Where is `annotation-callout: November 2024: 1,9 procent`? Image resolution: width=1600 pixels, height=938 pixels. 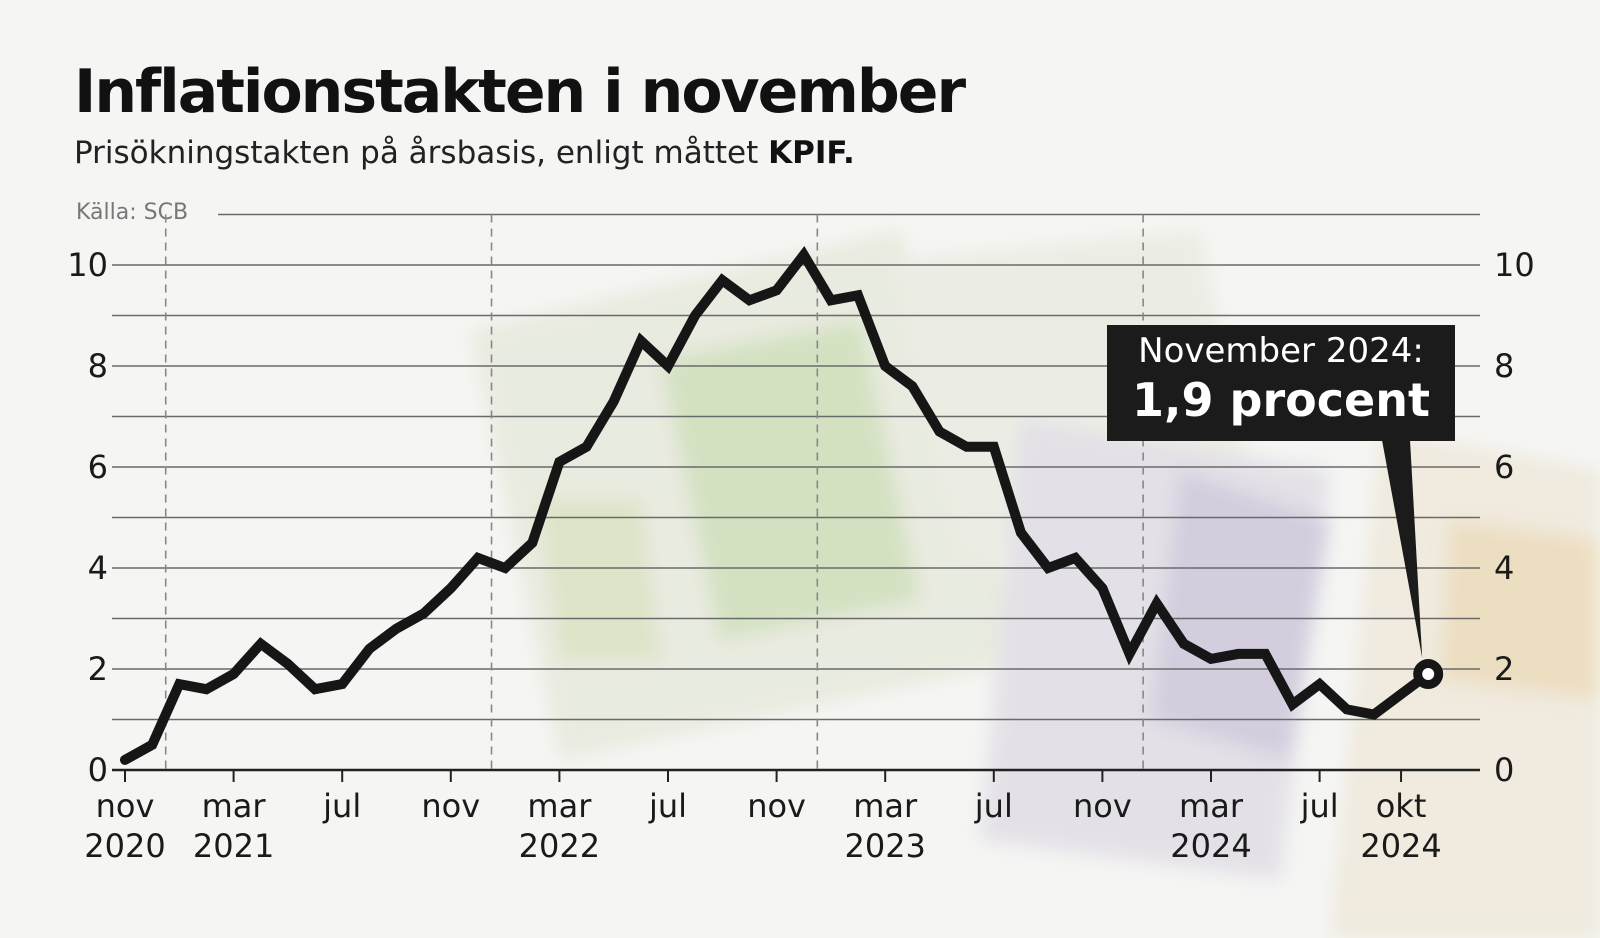
annotation-callout: November 2024: 1,9 procent is located at coordinates (1281, 383).